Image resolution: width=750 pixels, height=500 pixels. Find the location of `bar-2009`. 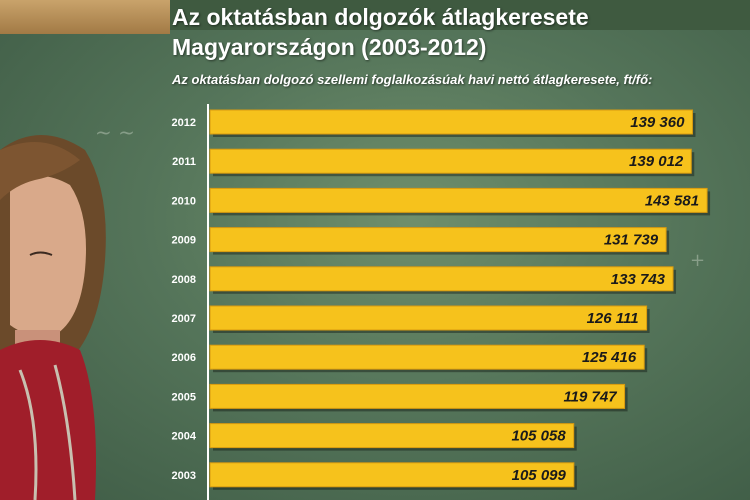

bar-2009 is located at coordinates (438, 240).